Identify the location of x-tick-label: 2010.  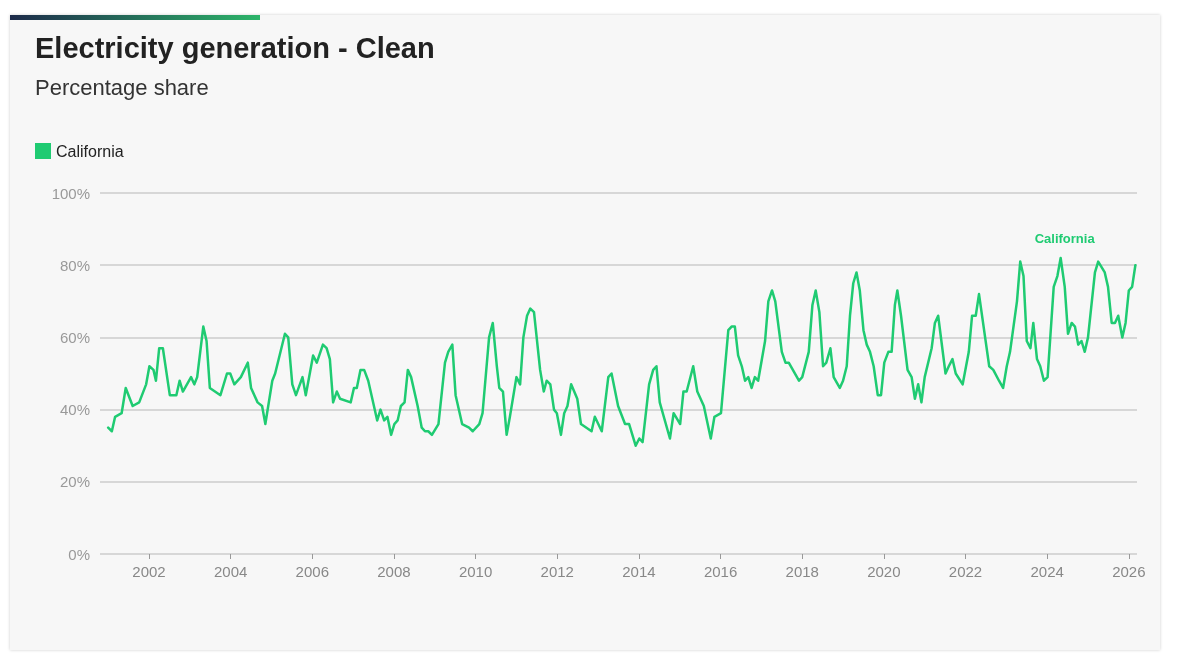
(475, 571).